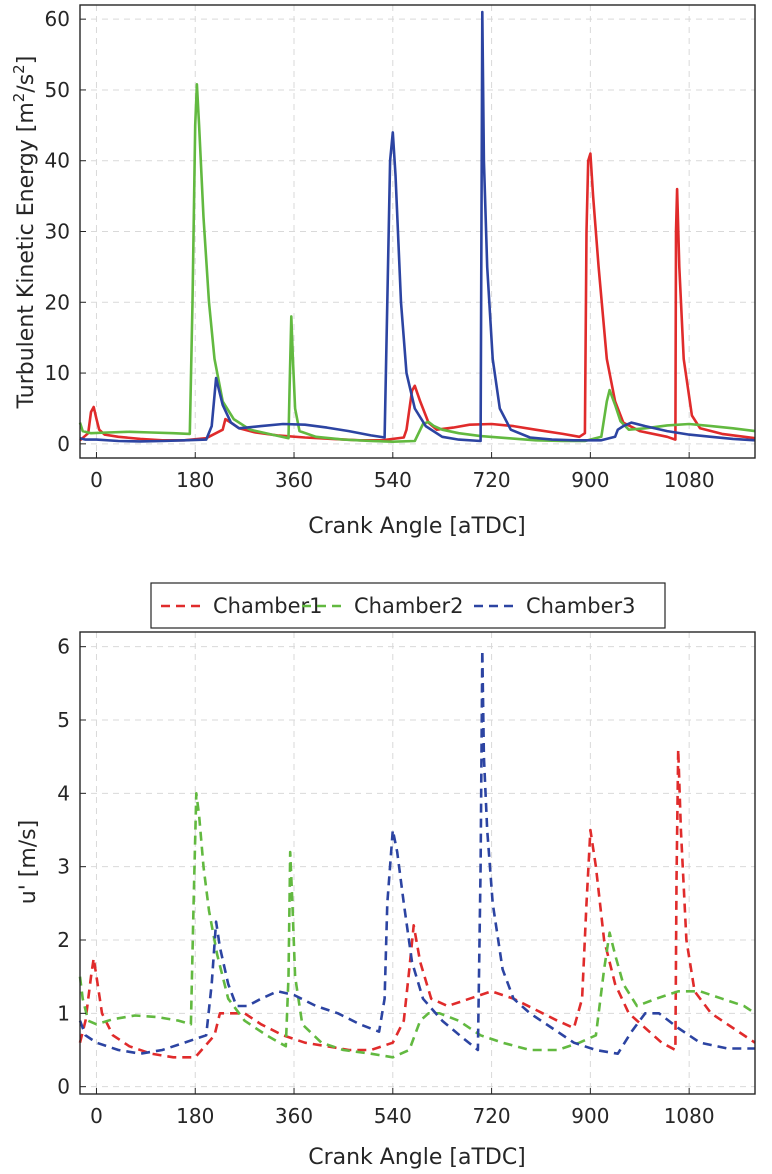 Image resolution: width=772 pixels, height=1174 pixels. What do you see at coordinates (63, 1087) in the screenshot?
I see `u-prime-y-tick-label: 0` at bounding box center [63, 1087].